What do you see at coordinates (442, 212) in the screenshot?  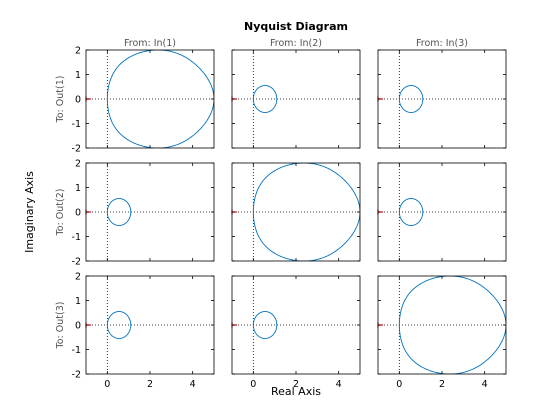 I see `subplot-r2c3` at bounding box center [442, 212].